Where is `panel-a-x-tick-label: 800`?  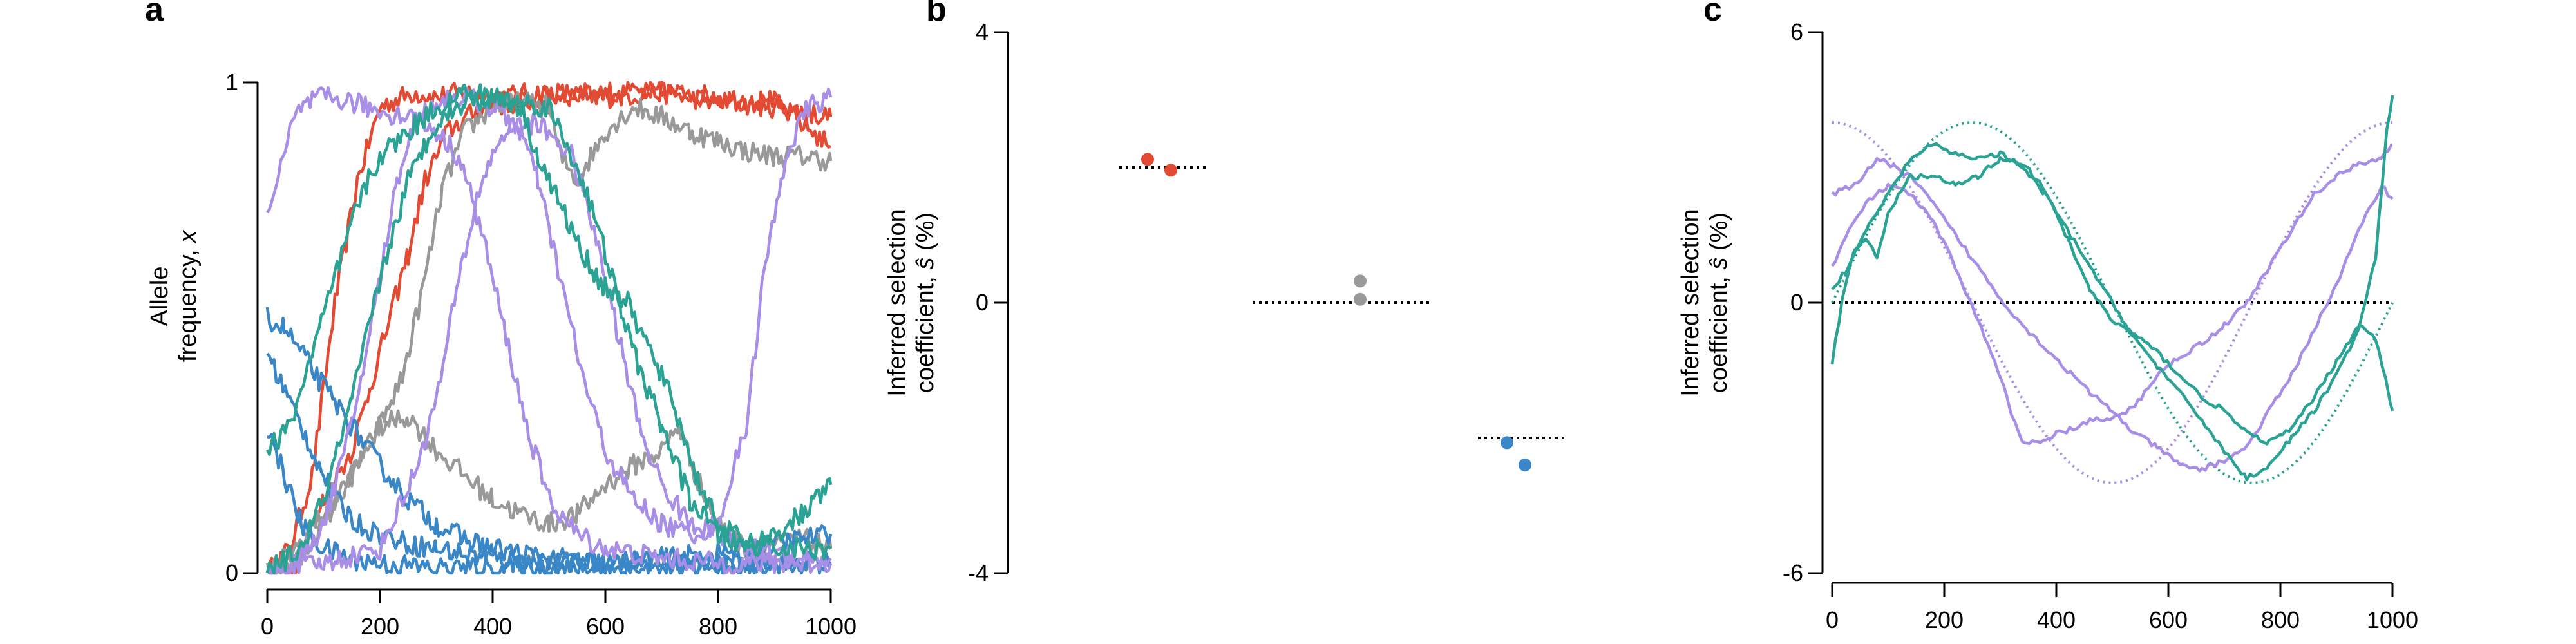 panel-a-x-tick-label: 800 is located at coordinates (718, 626).